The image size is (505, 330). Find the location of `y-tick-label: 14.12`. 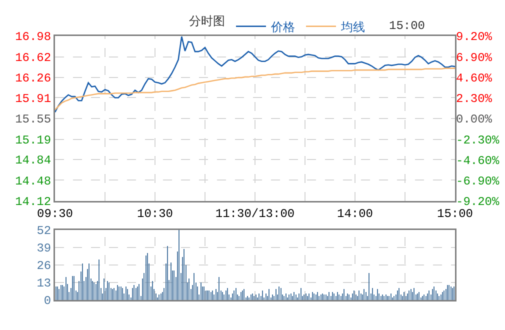

y-tick-label: 14.12 is located at coordinates (33, 202).